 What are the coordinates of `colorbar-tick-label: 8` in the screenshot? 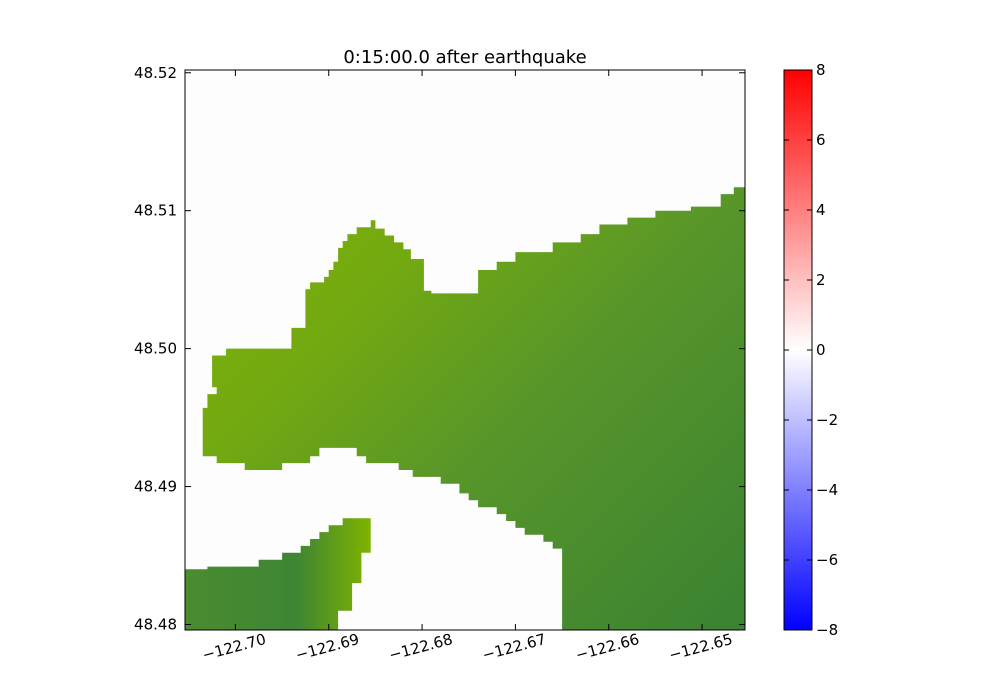 It's located at (821, 70).